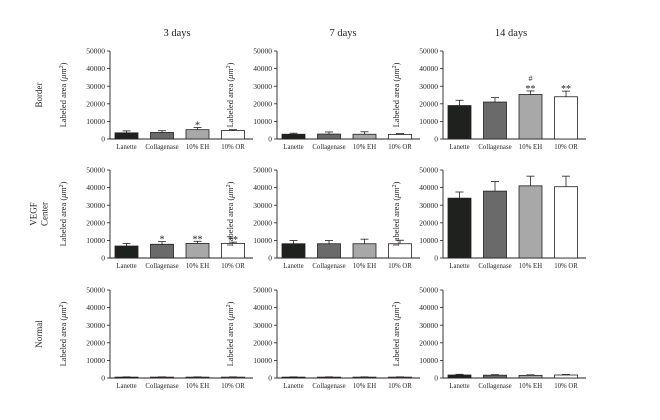  I want to click on row-title-line: Border, so click(39, 95).